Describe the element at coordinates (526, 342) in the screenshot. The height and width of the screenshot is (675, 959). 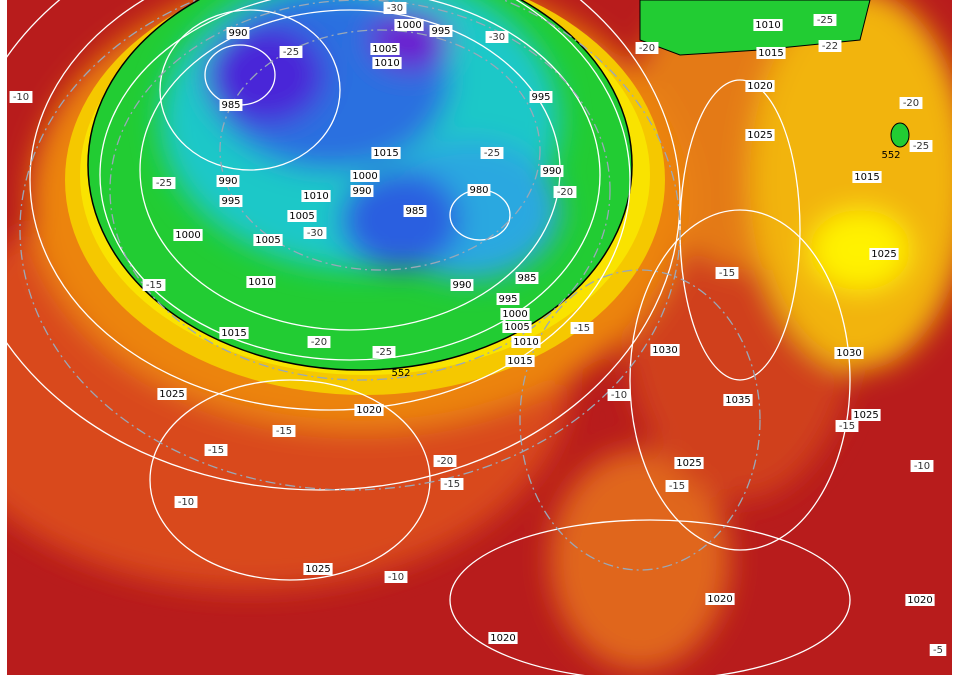
I see `label-group: 1010` at that location.